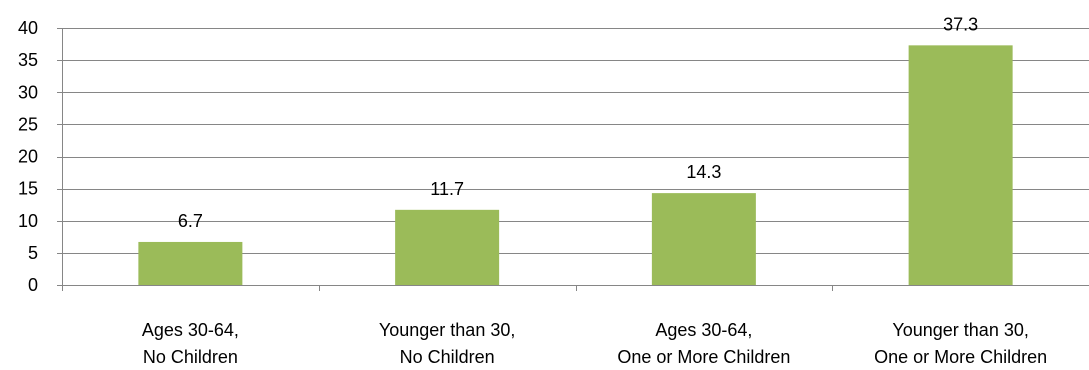 Image resolution: width=1089 pixels, height=370 pixels. What do you see at coordinates (703, 357) in the screenshot?
I see `category-label-3-line-2: One or More Children` at bounding box center [703, 357].